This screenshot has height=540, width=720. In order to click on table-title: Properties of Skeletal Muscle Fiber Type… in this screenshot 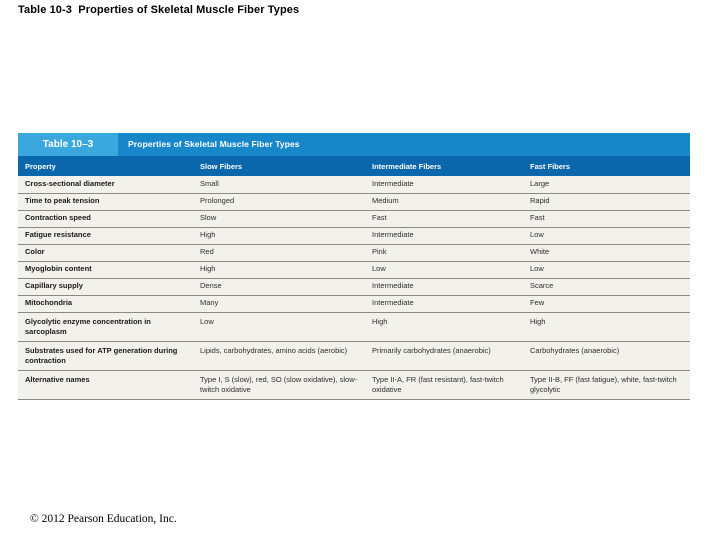, I will do `click(214, 144)`.